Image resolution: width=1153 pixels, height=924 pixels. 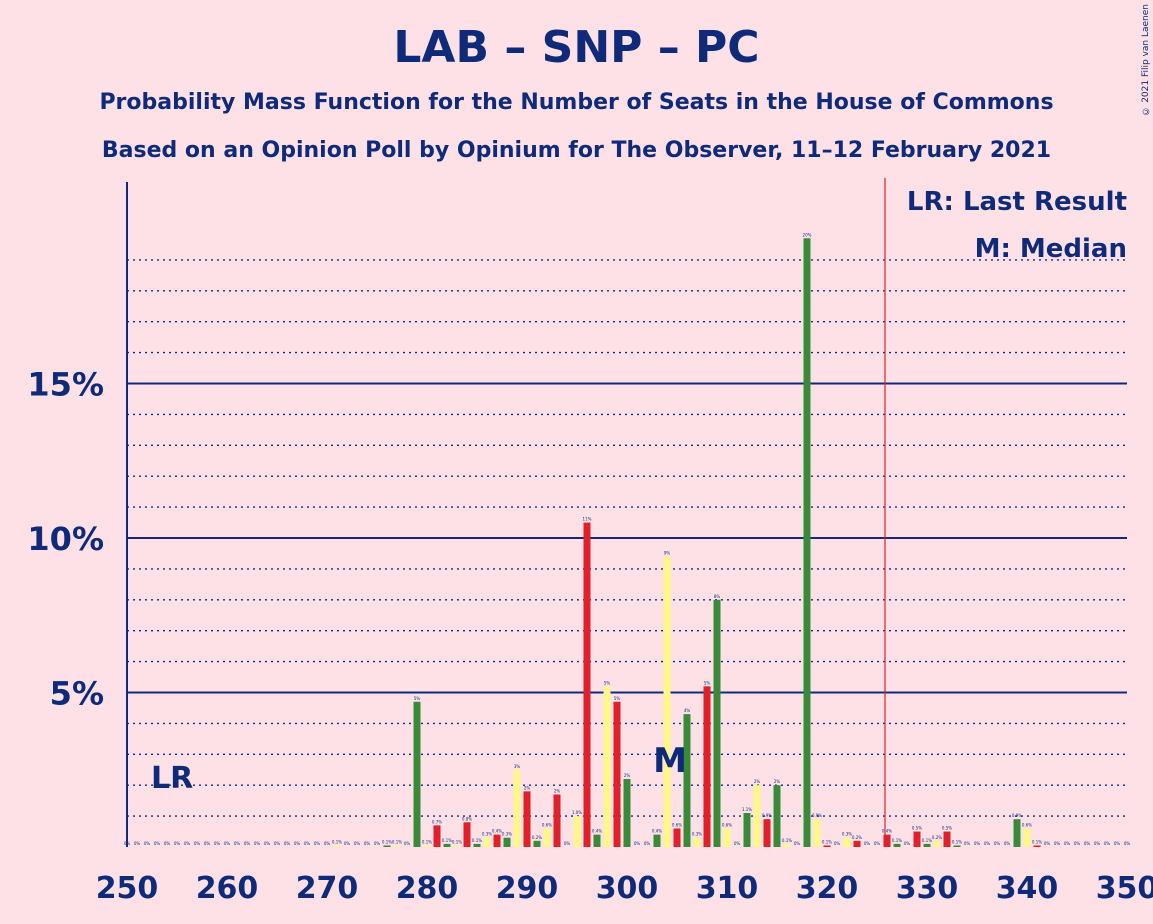 I want to click on bar-label-339: 0.9%, so click(x=1017, y=815).